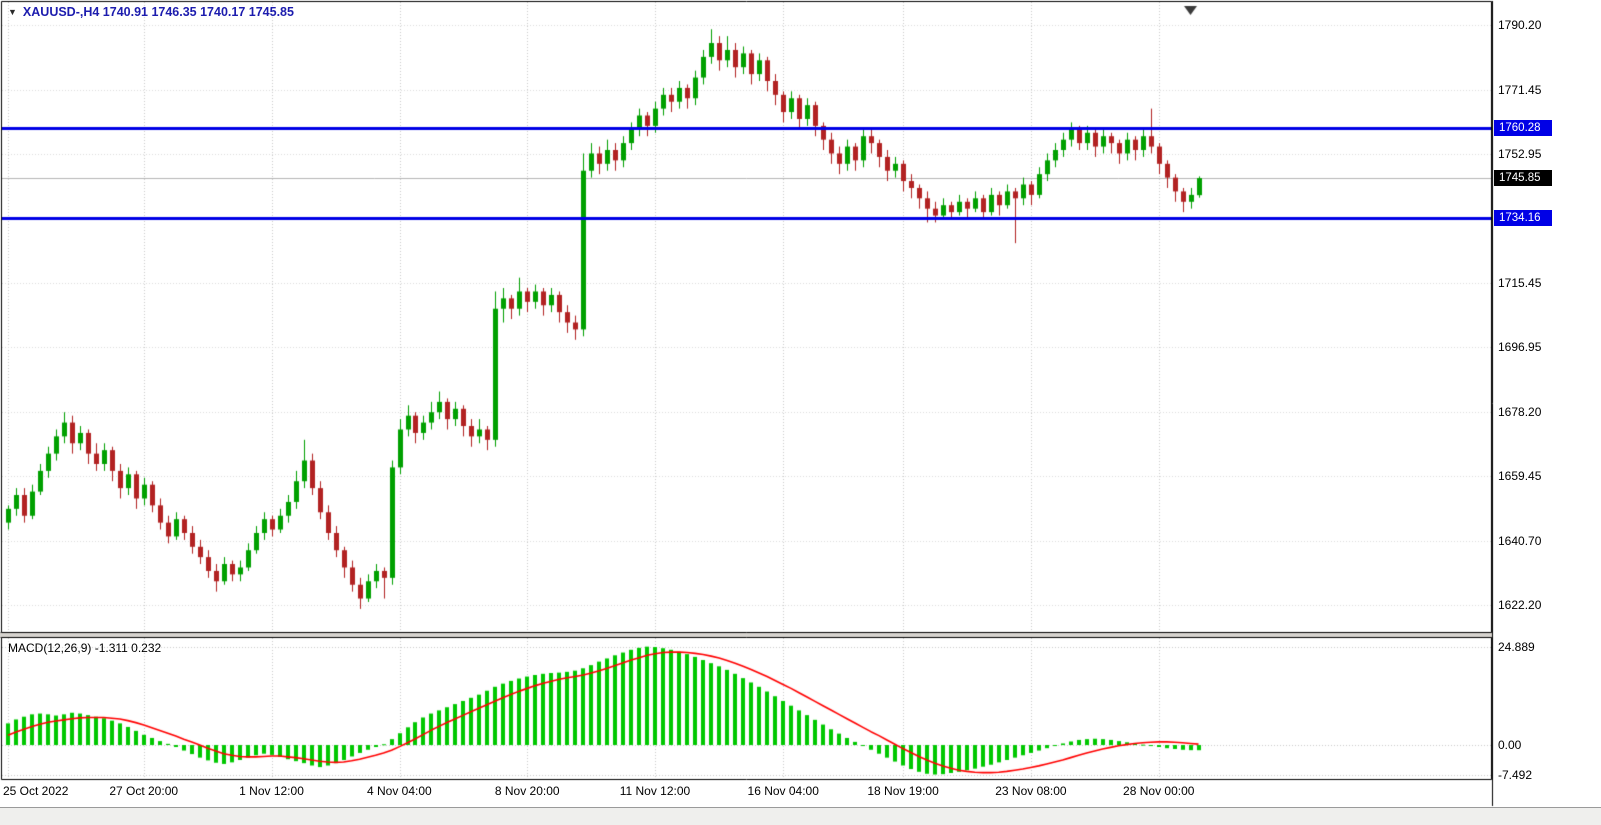 This screenshot has width=1601, height=825. I want to click on price-axis-label: 1752.95, so click(1520, 153).